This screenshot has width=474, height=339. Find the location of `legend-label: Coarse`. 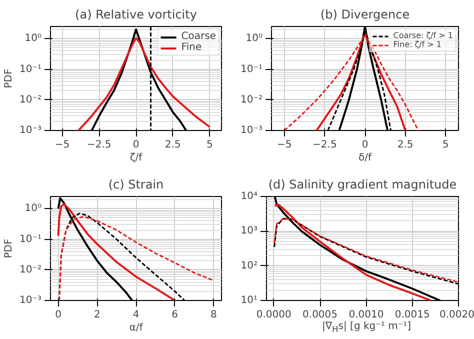

legend-label: Coarse is located at coordinates (198, 36).